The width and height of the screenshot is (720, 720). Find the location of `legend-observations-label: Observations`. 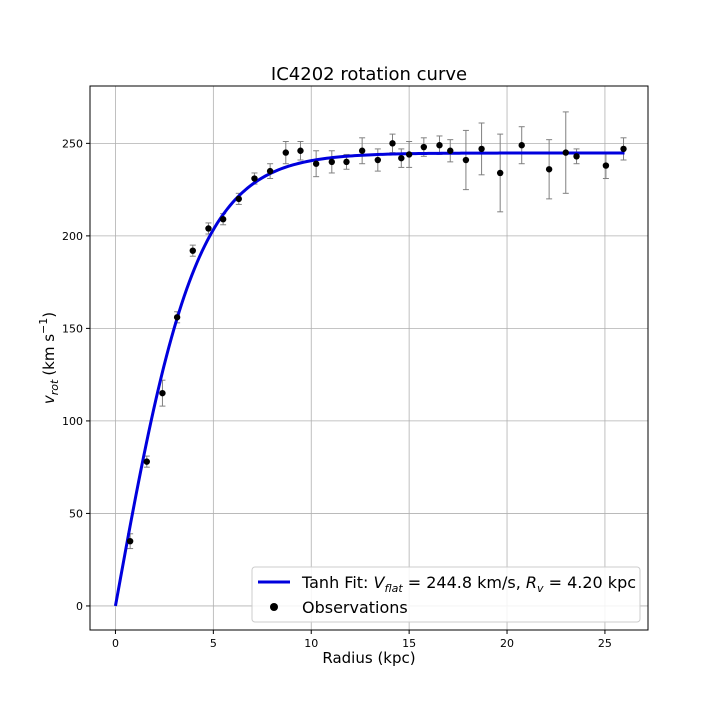

legend-observations-label: Observations is located at coordinates (355, 607).